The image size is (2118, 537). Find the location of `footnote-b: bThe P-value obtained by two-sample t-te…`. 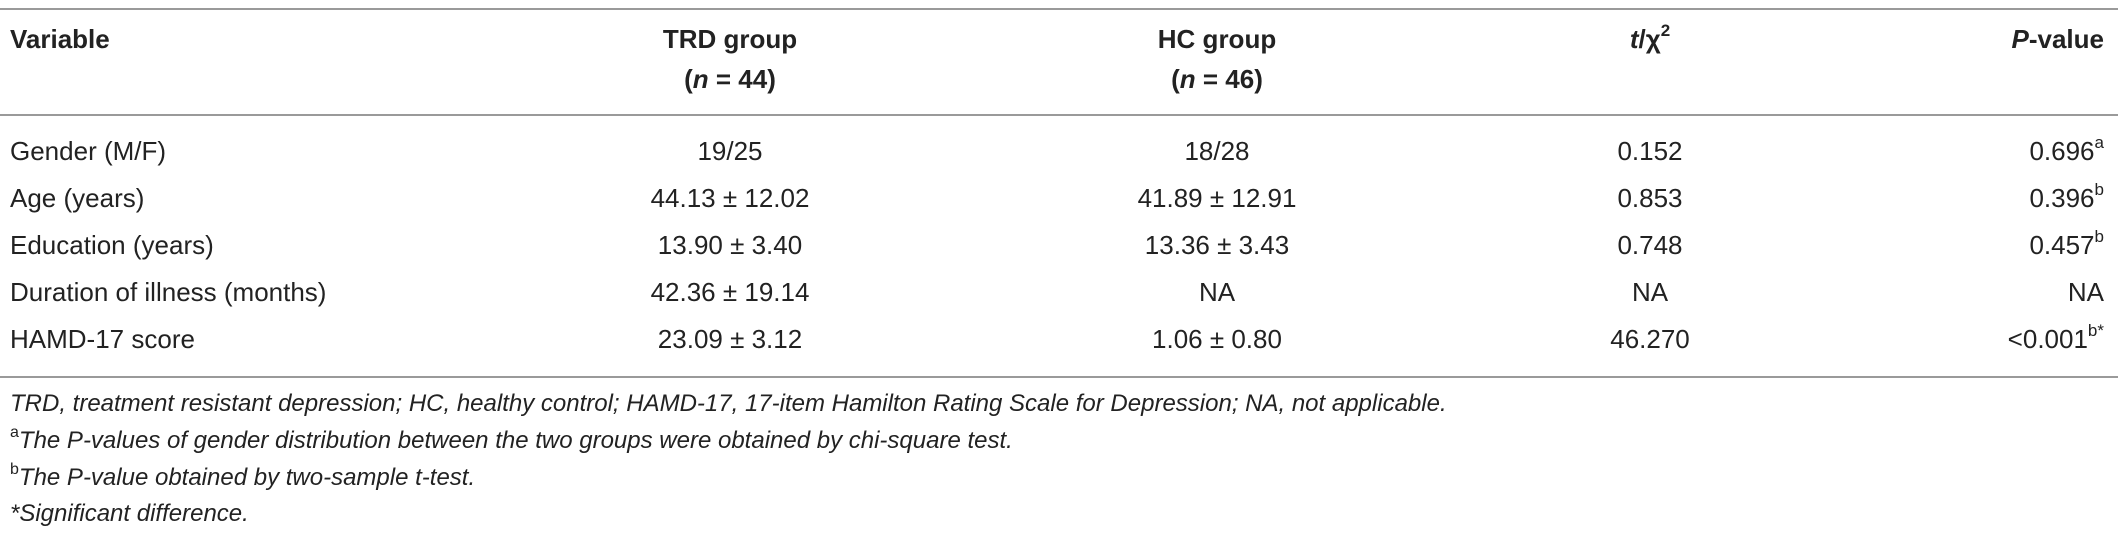

footnote-b: bThe P-value obtained by two-sample t-te… is located at coordinates (242, 478).